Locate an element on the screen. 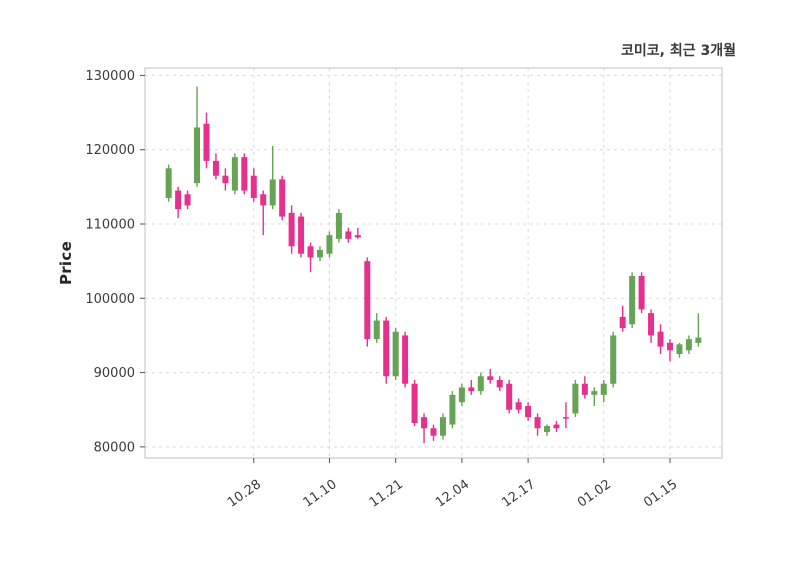 Image resolution: width=800 pixels, height=575 pixels. x-tick-label: 10.28 is located at coordinates (244, 494).